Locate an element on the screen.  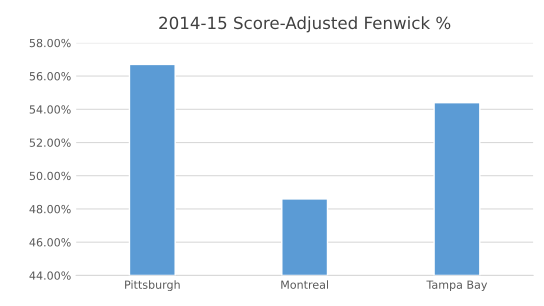
y-tick-label: 56.00% is located at coordinates (50, 76).